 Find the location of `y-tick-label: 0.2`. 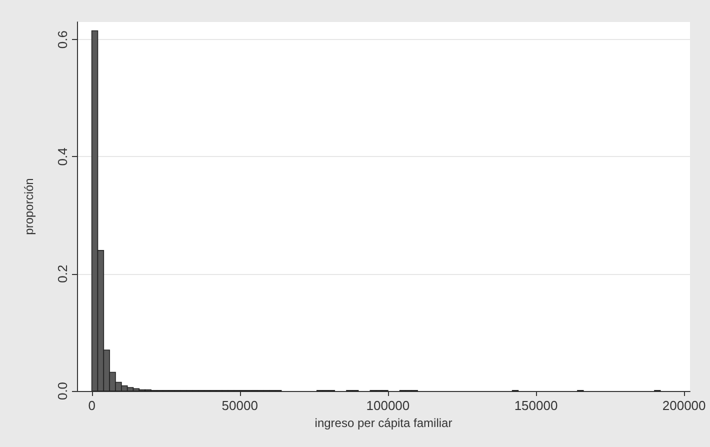

y-tick-label: 0.2 is located at coordinates (62, 273).